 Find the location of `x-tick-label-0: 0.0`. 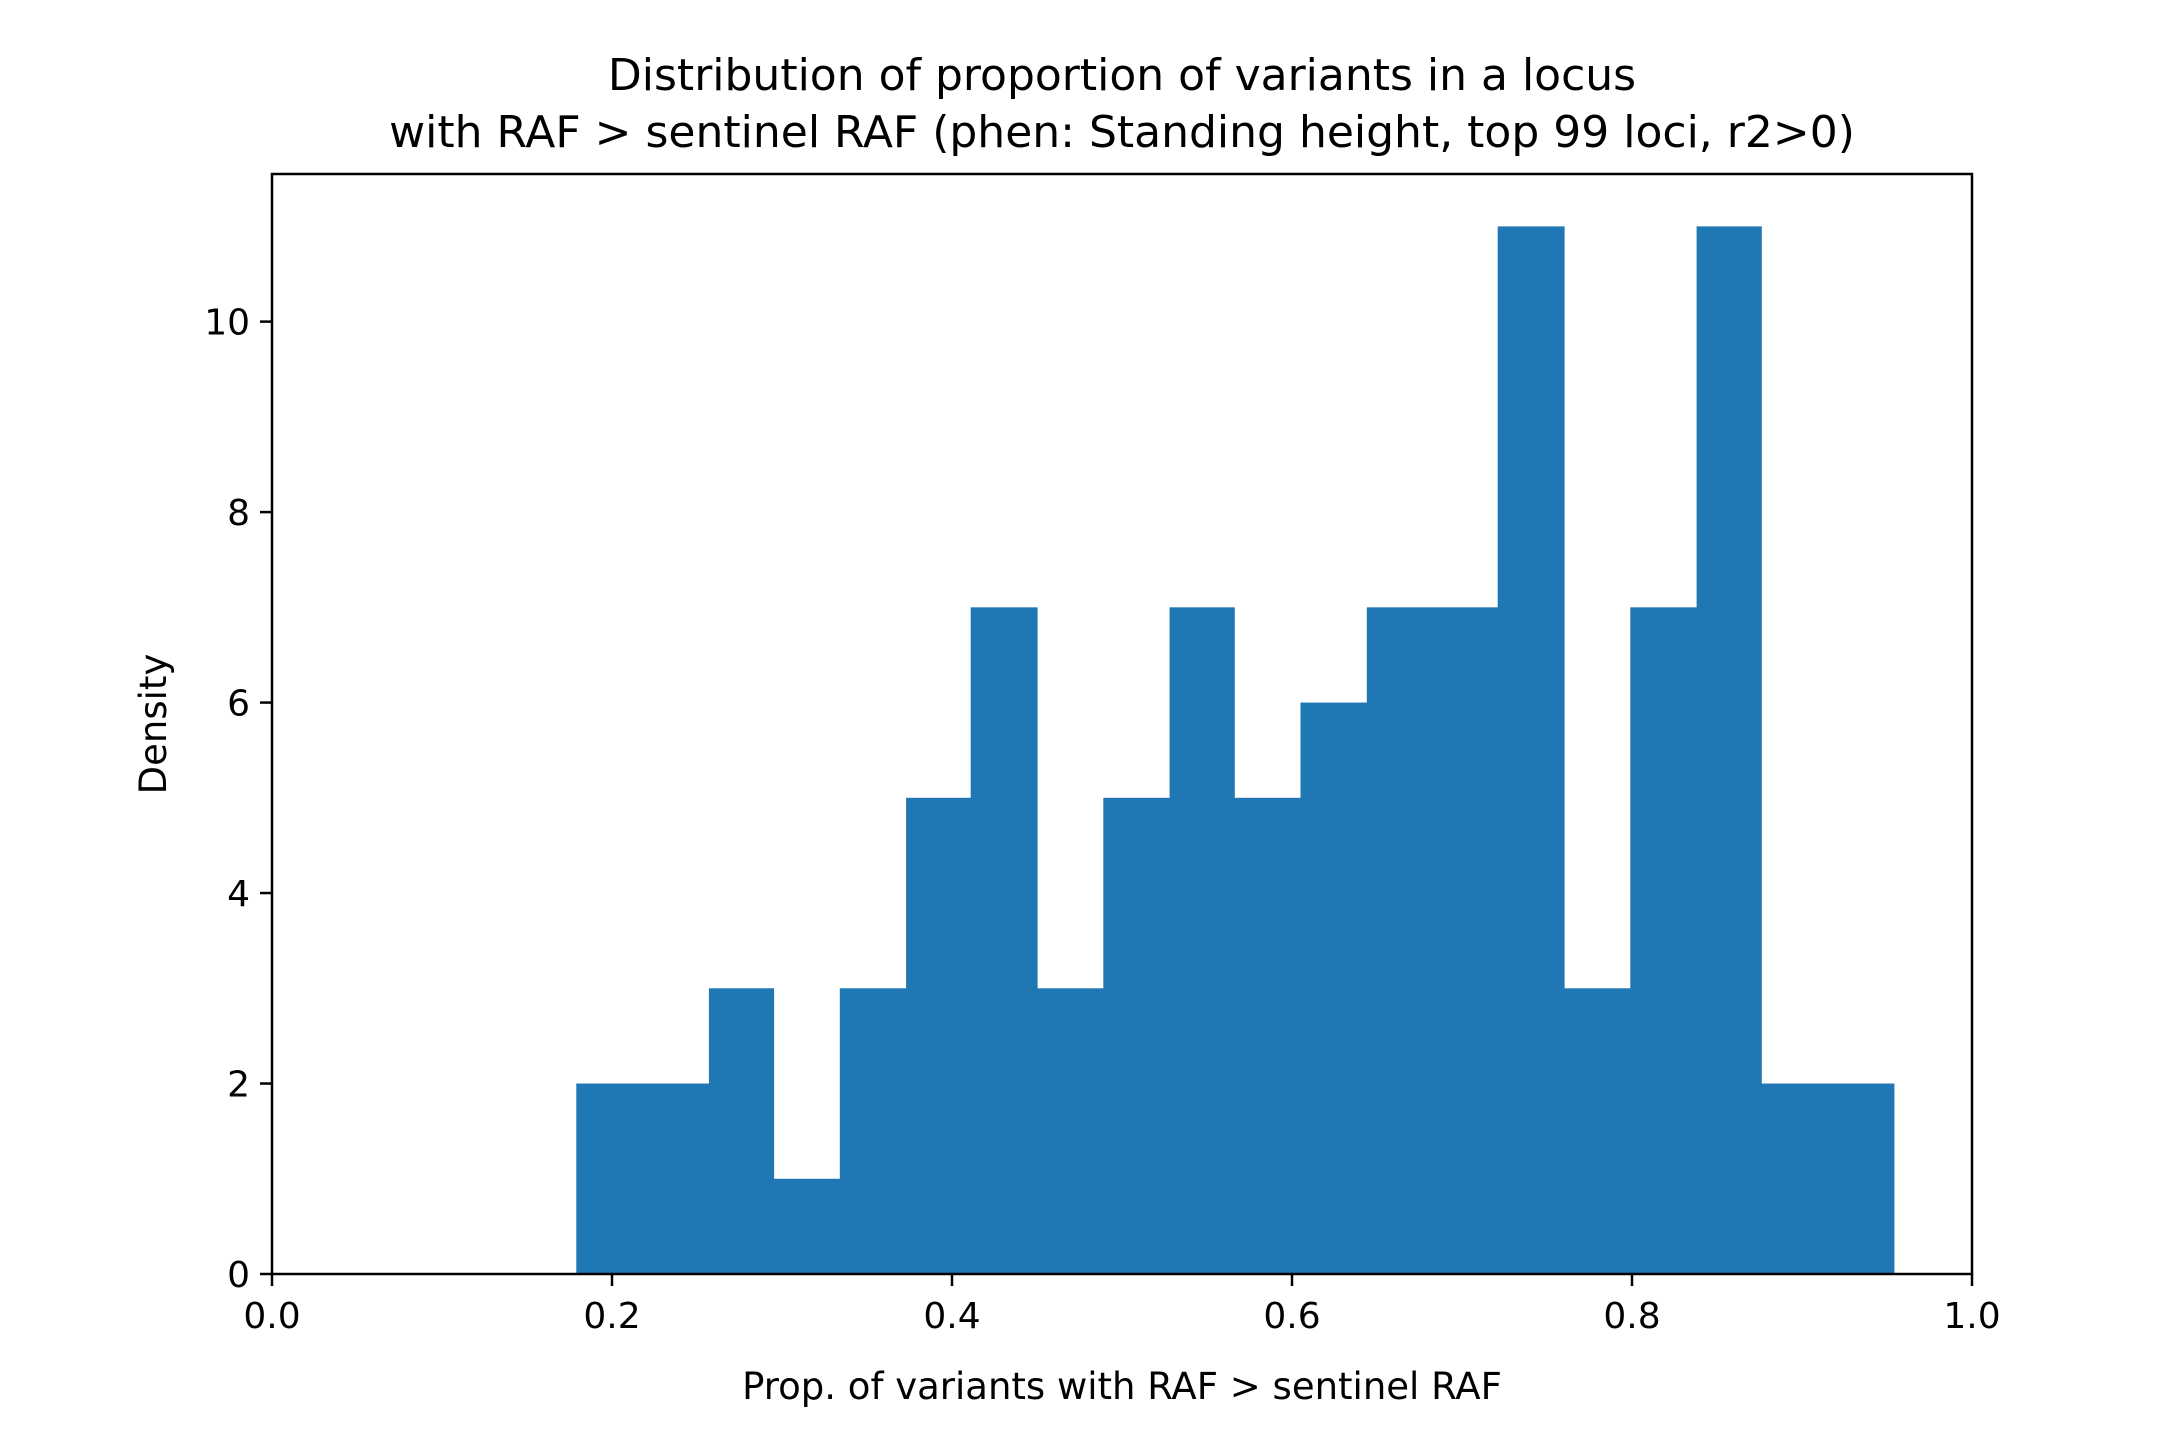

x-tick-label-0: 0.0 is located at coordinates (271, 1316).